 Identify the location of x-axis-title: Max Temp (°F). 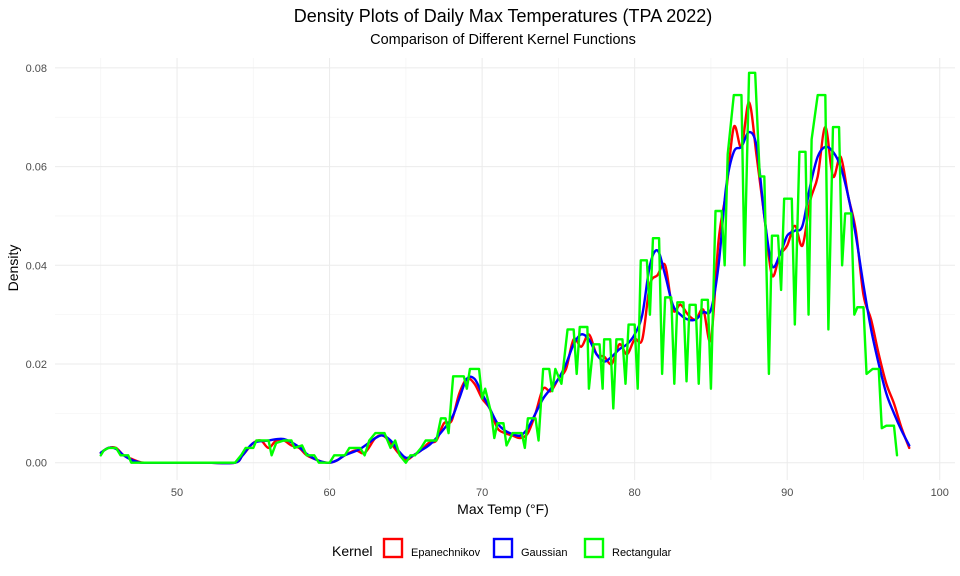
(503, 509).